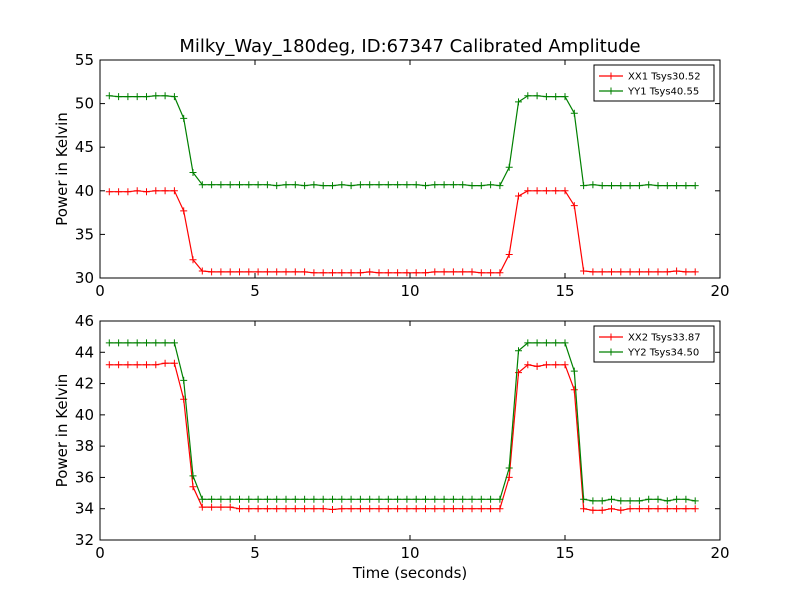 This screenshot has width=800, height=600. I want to click on legend-label: XX1 Tsys30.52, so click(664, 77).